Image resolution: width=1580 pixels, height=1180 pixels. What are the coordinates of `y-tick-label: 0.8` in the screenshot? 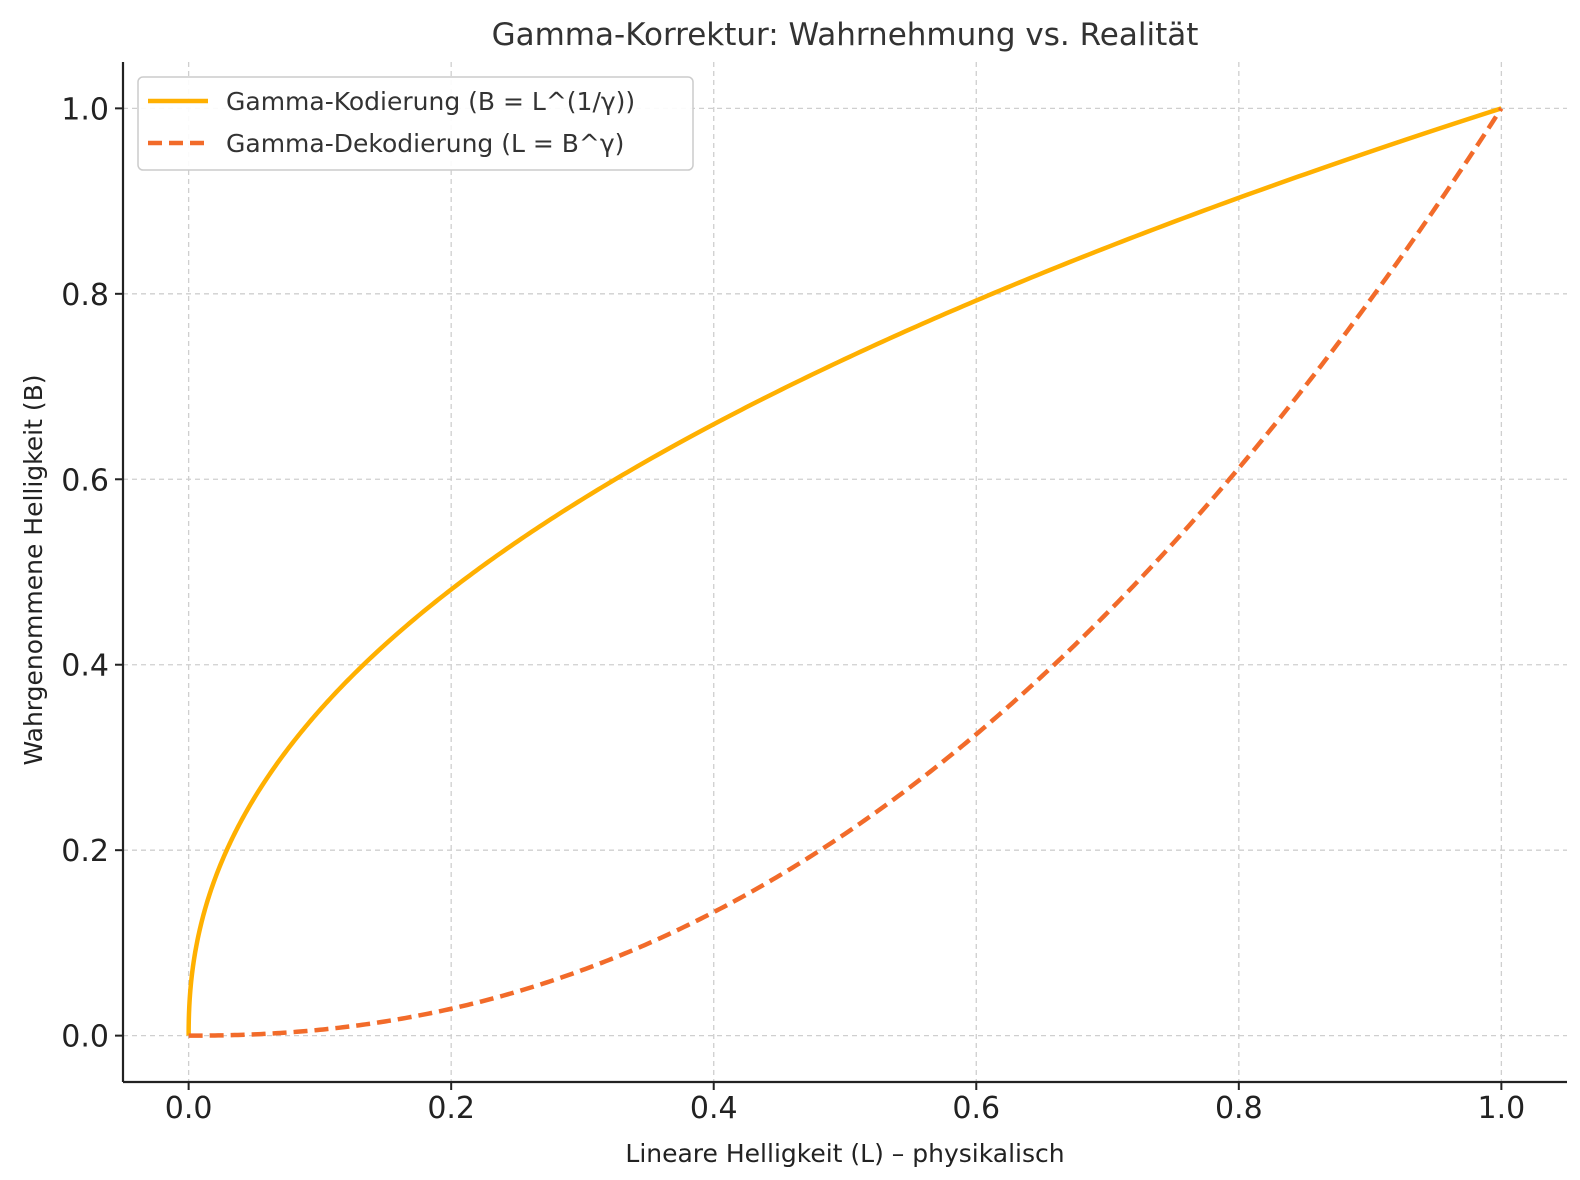 It's located at (85, 295).